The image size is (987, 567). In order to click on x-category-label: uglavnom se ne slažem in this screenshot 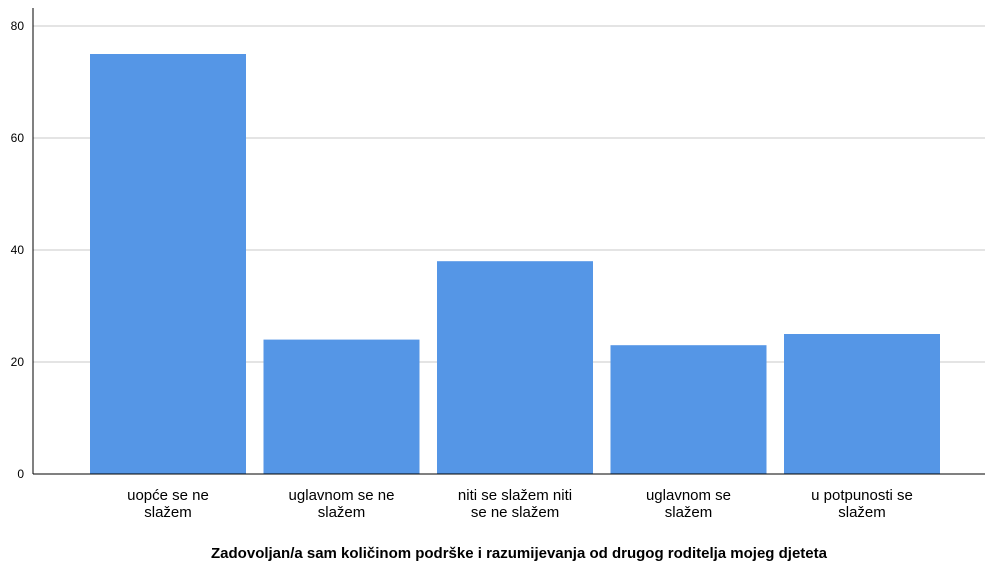, I will do `click(342, 504)`.